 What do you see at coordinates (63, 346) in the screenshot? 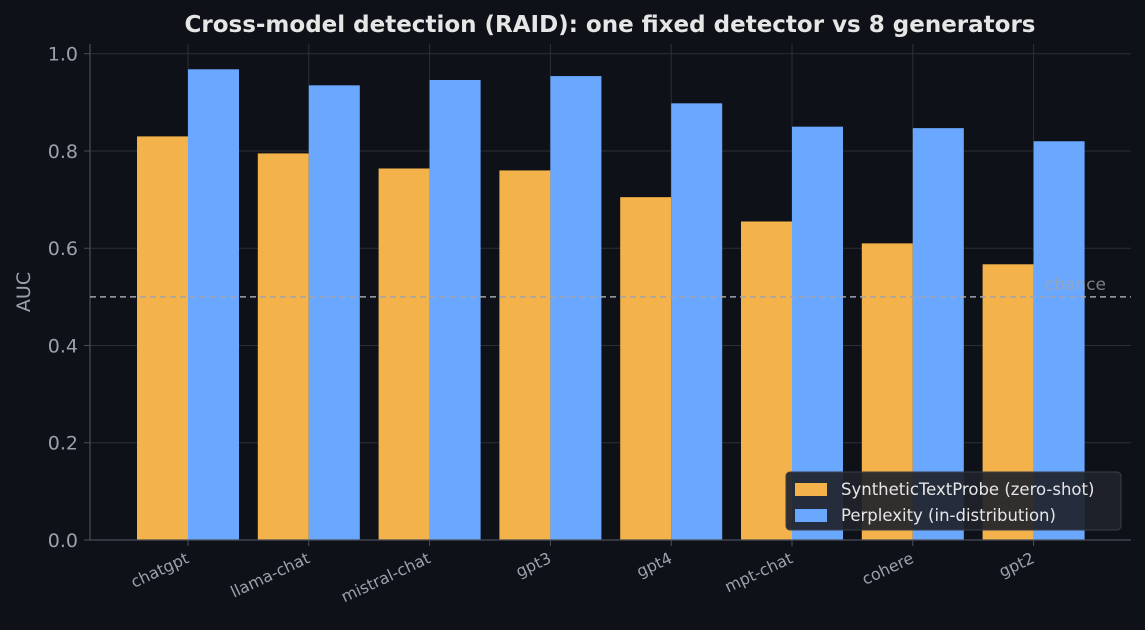
I see `y-tick-label: 0.4` at bounding box center [63, 346].